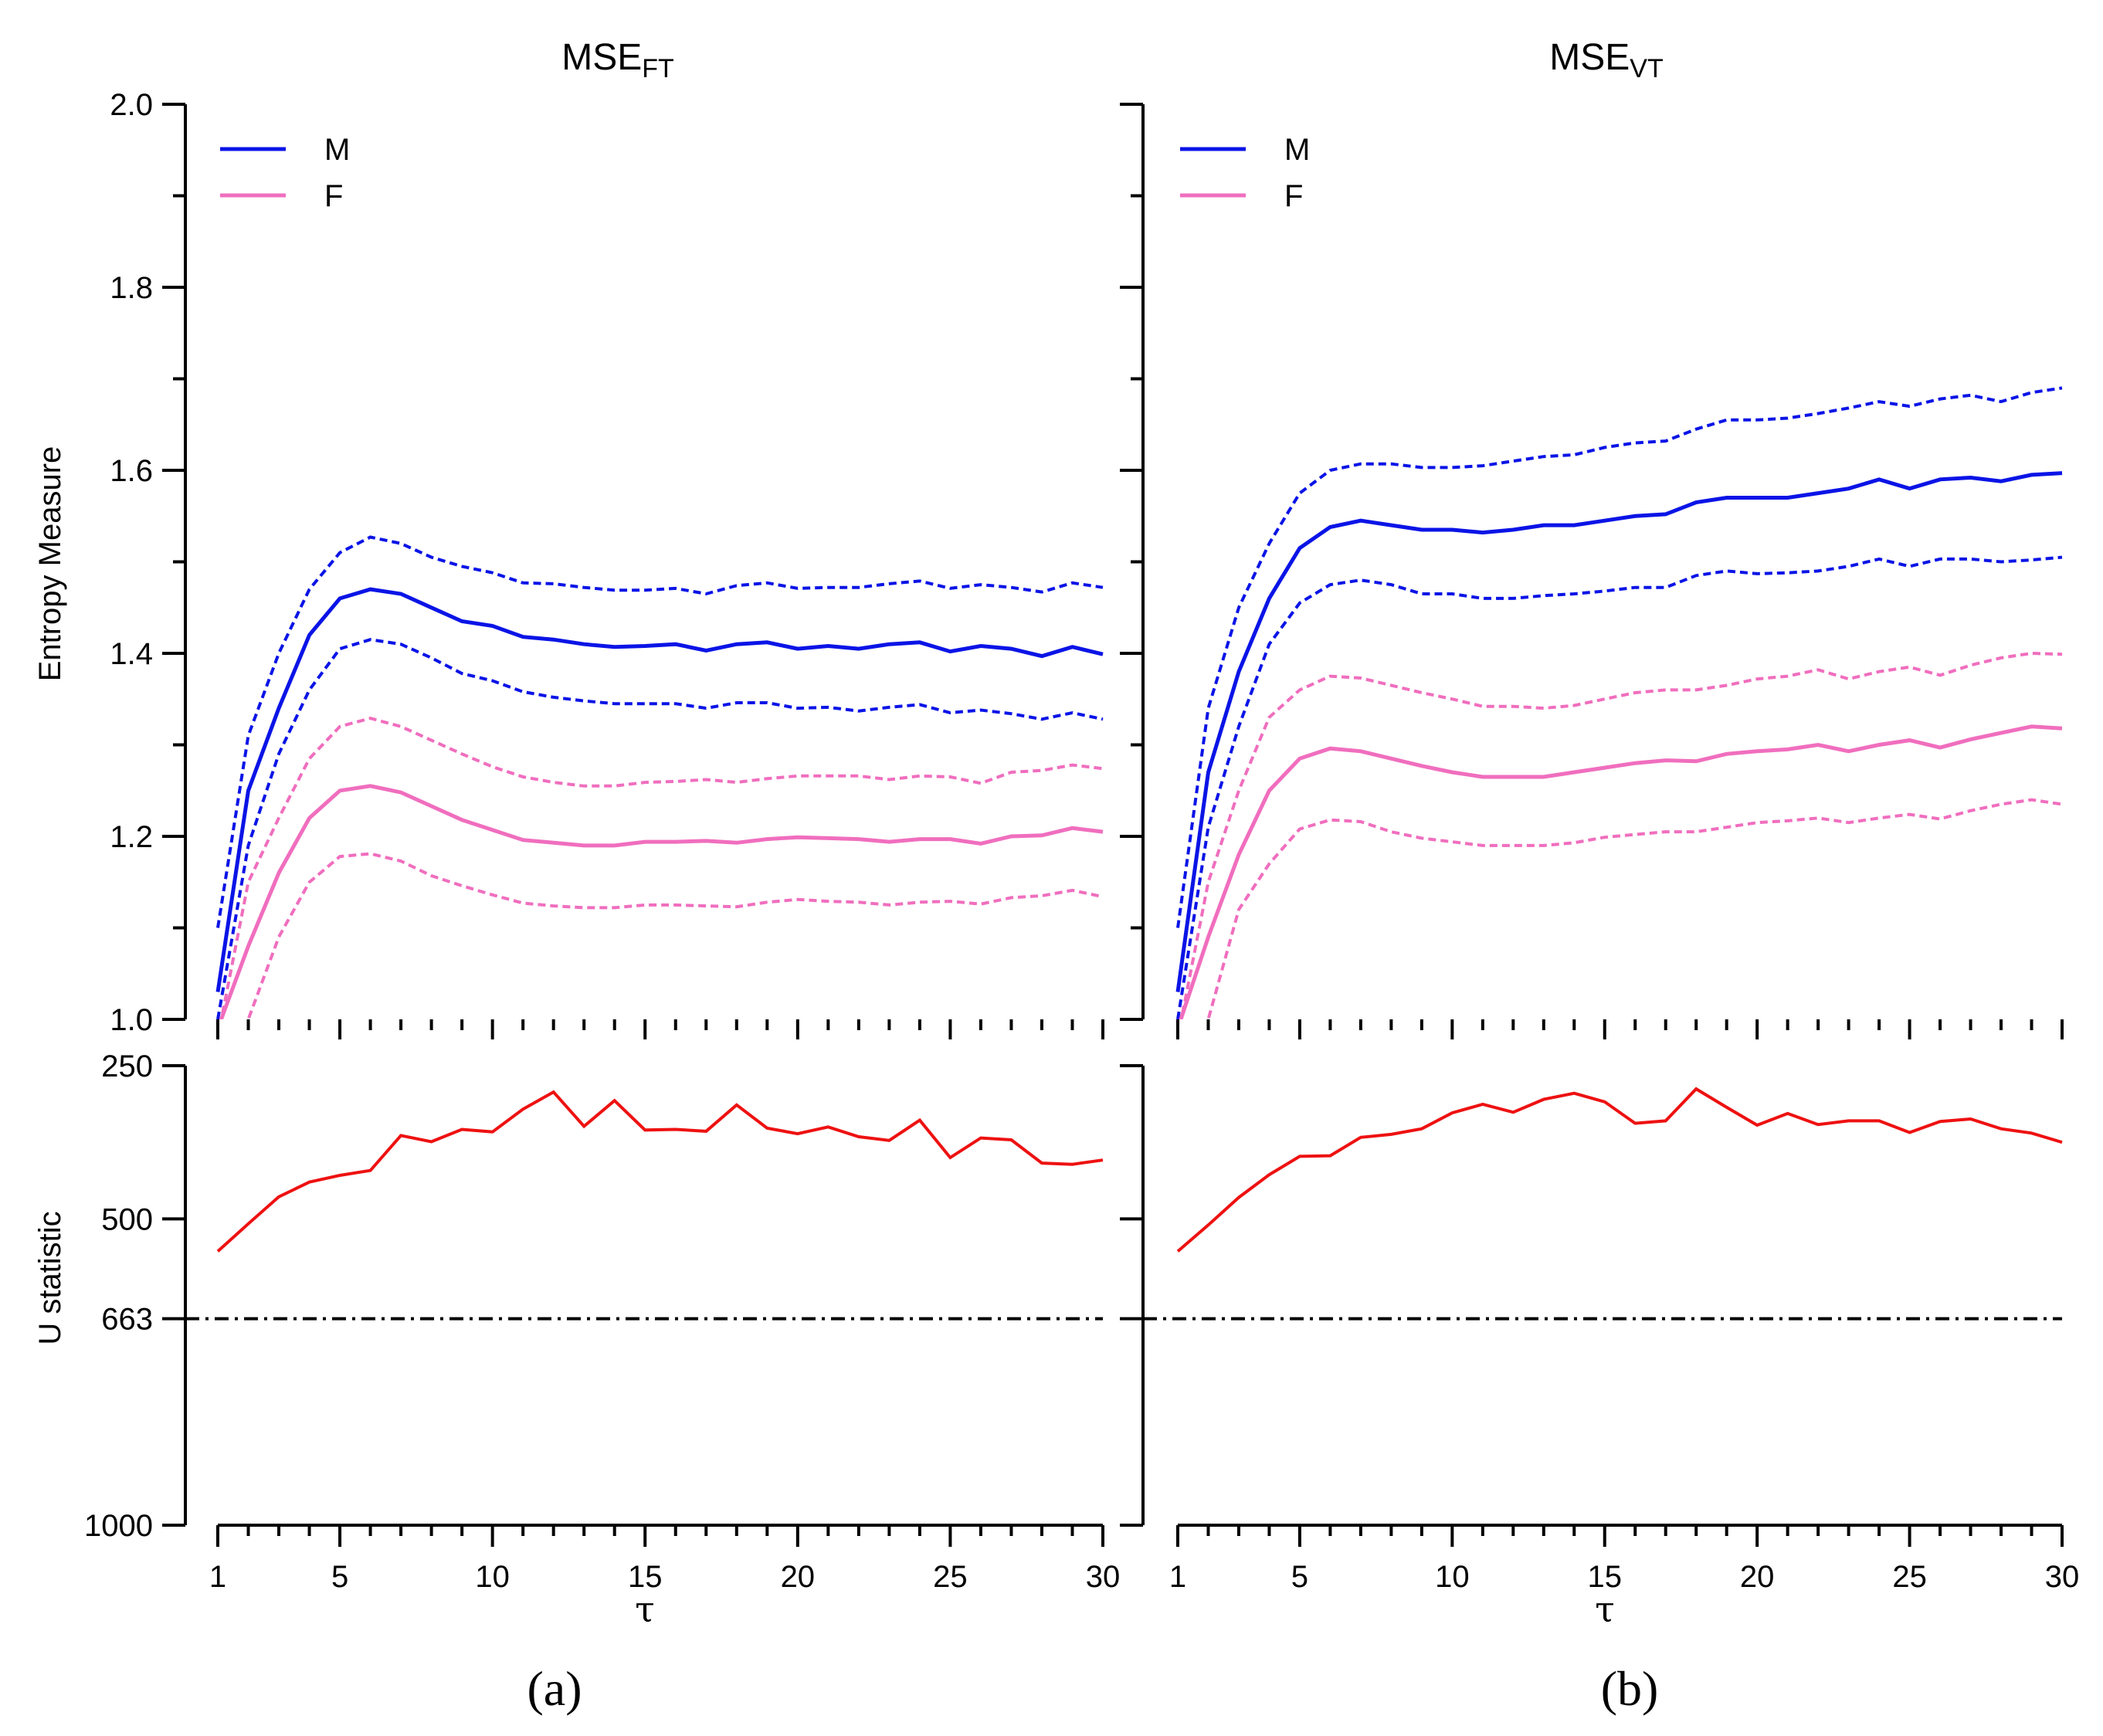 This screenshot has height=1736, width=2103. What do you see at coordinates (285, 173) in the screenshot?
I see `legend-a: M F` at bounding box center [285, 173].